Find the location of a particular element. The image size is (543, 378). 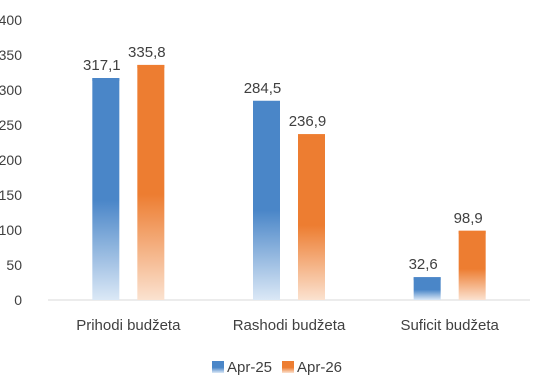

y-tick-label: 0 is located at coordinates (18, 300).